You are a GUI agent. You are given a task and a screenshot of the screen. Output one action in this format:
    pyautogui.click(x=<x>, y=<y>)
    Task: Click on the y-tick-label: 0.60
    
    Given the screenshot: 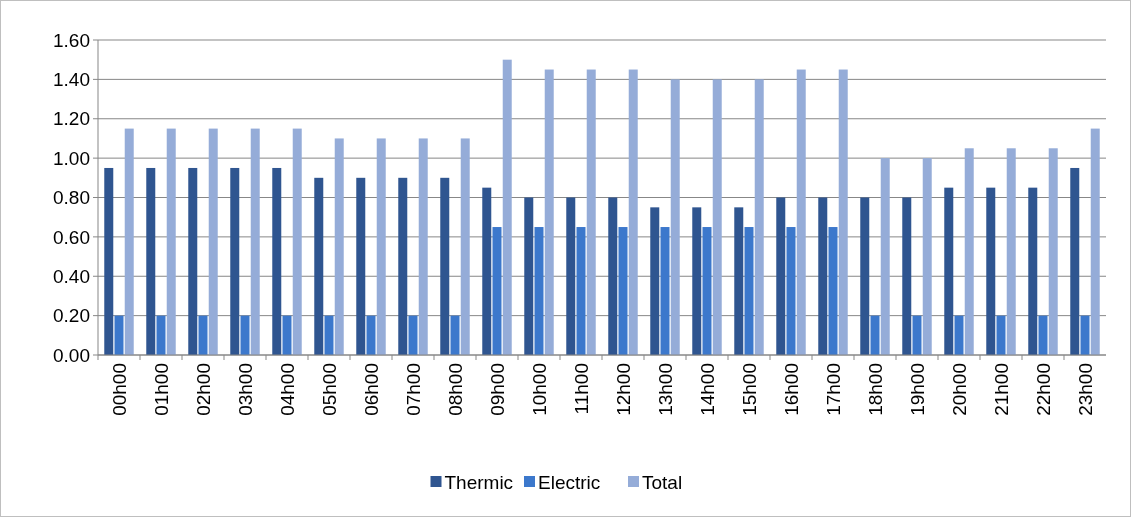 What is the action you would take?
    pyautogui.click(x=71, y=237)
    